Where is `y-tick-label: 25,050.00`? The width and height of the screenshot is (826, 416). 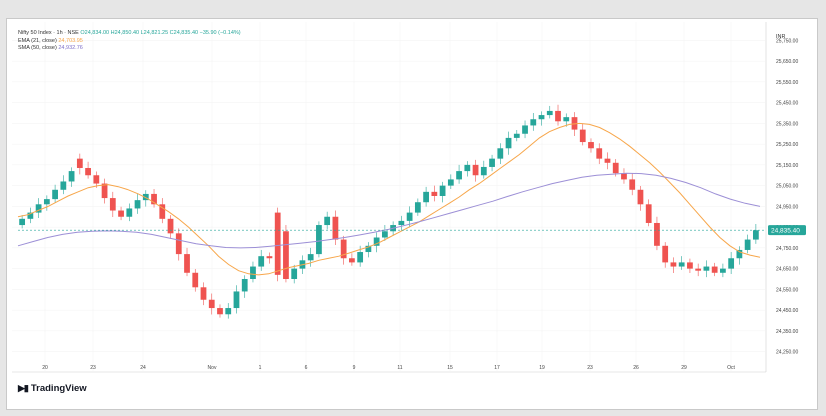
y-tick-label: 25,050.00 is located at coordinates (787, 187).